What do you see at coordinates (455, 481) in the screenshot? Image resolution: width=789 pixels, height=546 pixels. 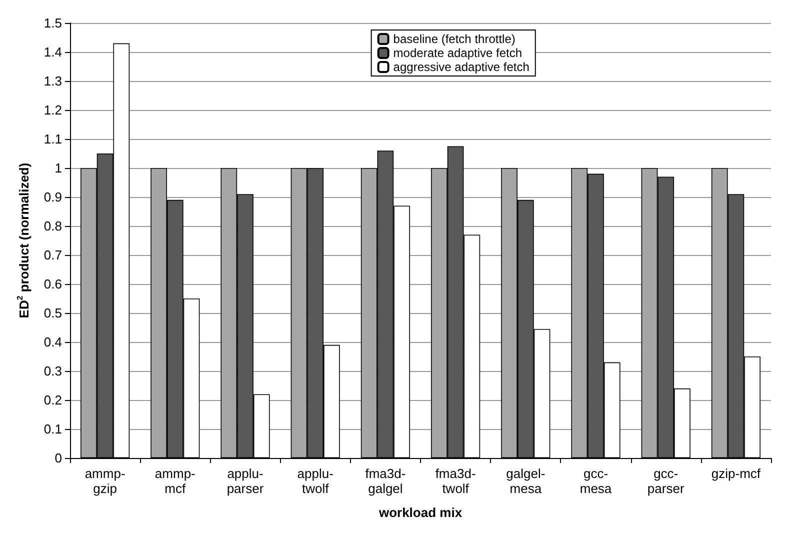 I see `x-tick-label: fma3d- twolf` at bounding box center [455, 481].